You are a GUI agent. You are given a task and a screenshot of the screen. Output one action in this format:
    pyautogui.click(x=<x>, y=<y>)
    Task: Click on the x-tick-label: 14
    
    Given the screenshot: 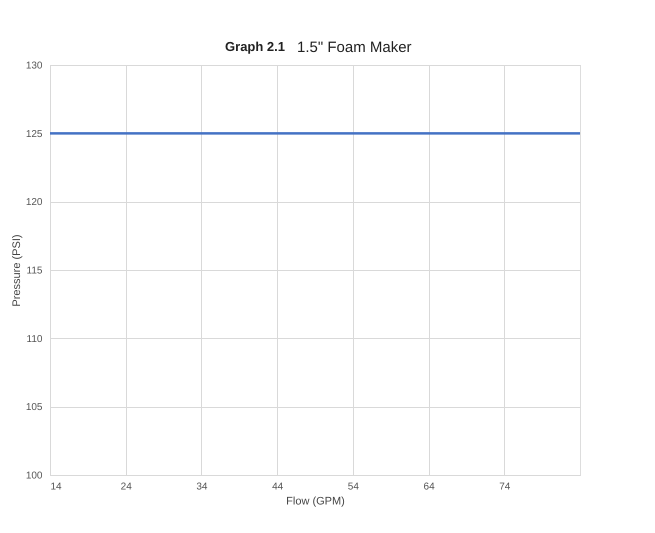 What is the action you would take?
    pyautogui.click(x=56, y=487)
    